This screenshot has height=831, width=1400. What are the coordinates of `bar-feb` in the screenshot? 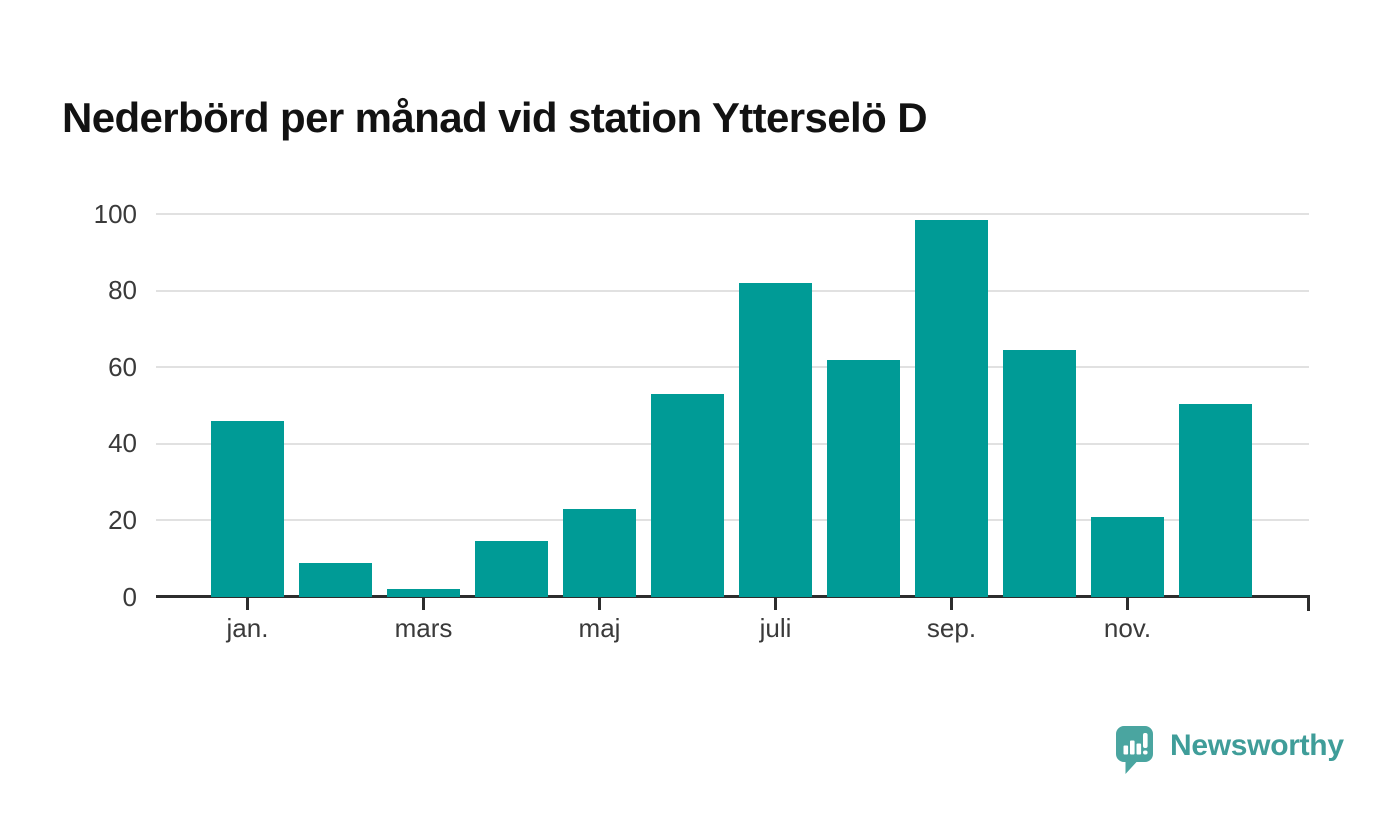 It's located at (335, 579).